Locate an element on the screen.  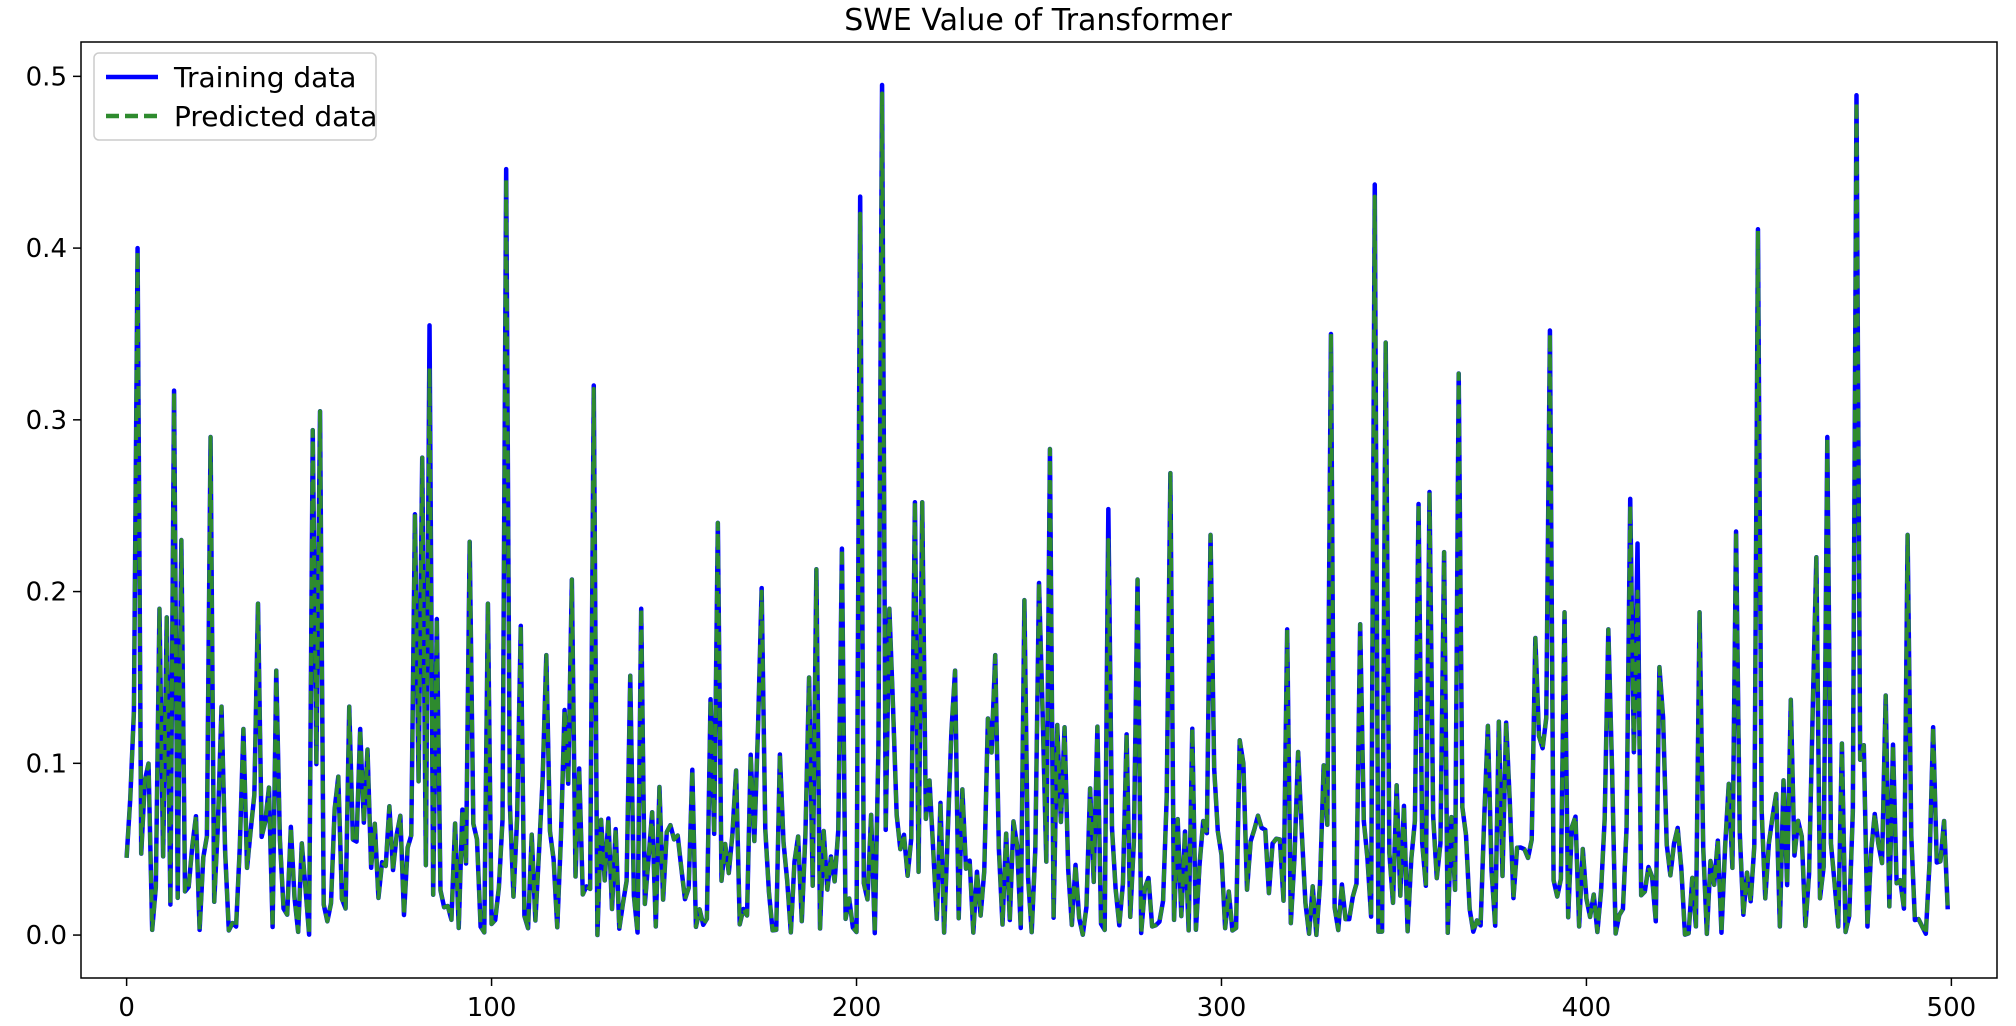
x-tick-label: 200 is located at coordinates (857, 1007).